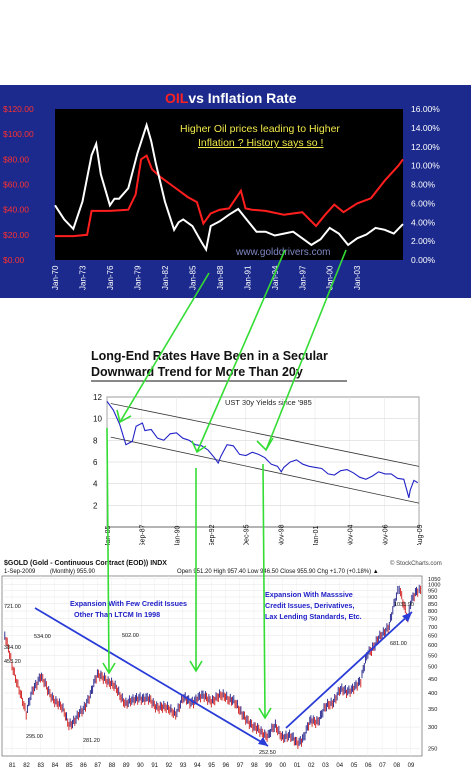 This screenshot has height=775, width=471. Describe the element at coordinates (254, 766) in the screenshot. I see `gold-x-tick: 98` at that location.